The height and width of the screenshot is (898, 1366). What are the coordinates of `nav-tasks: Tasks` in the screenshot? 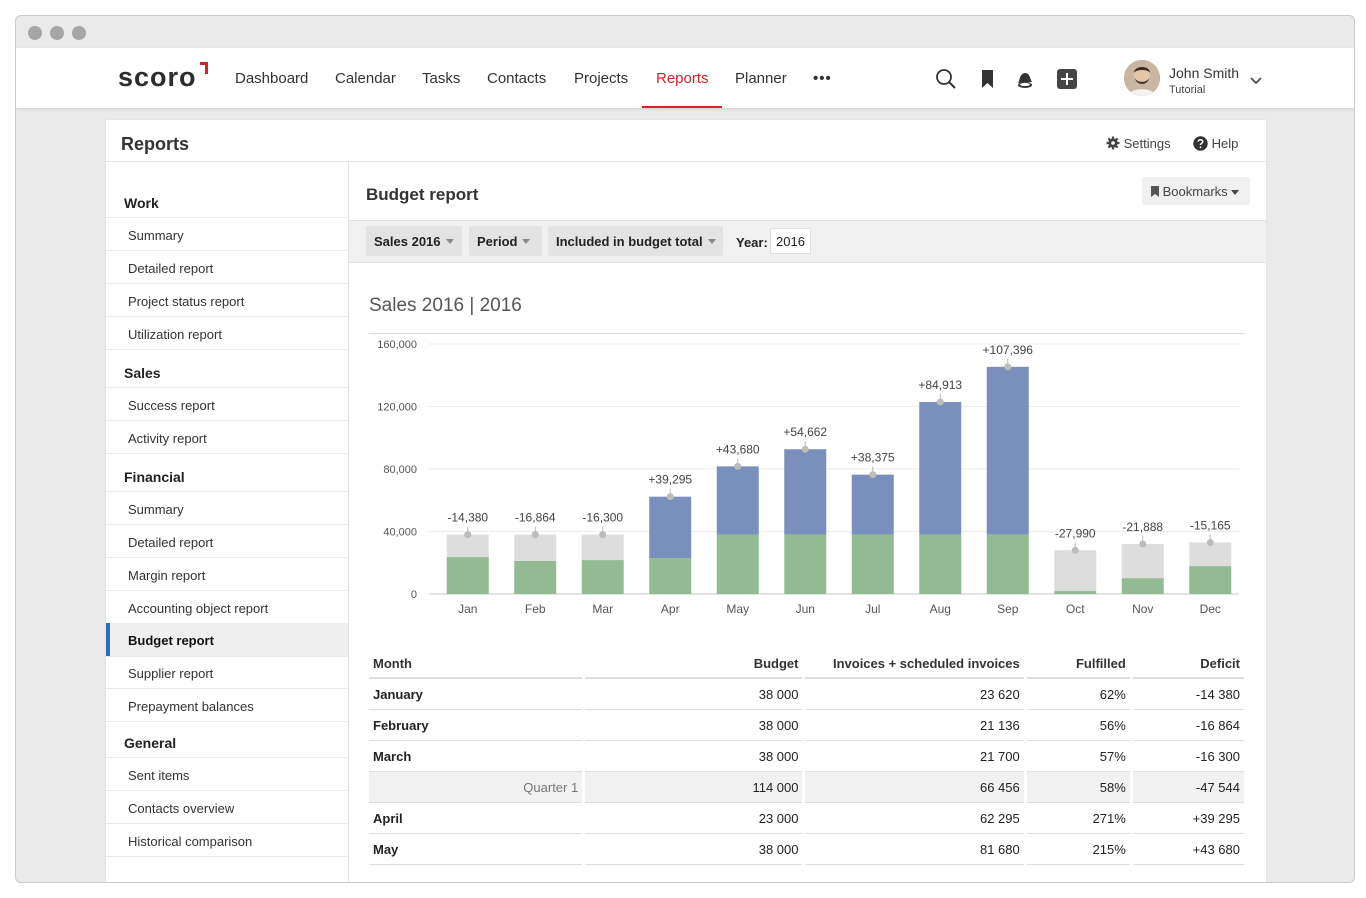 It's located at (441, 78).